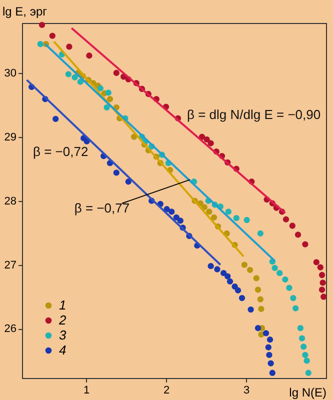 The height and width of the screenshot is (400, 333). I want to click on y-axis-title: lg E, эрг, so click(25, 11).